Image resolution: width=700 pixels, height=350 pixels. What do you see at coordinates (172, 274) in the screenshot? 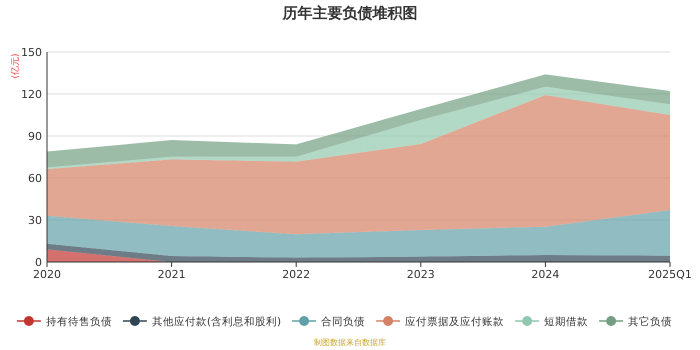
I see `x-tick-label: 2021` at bounding box center [172, 274].